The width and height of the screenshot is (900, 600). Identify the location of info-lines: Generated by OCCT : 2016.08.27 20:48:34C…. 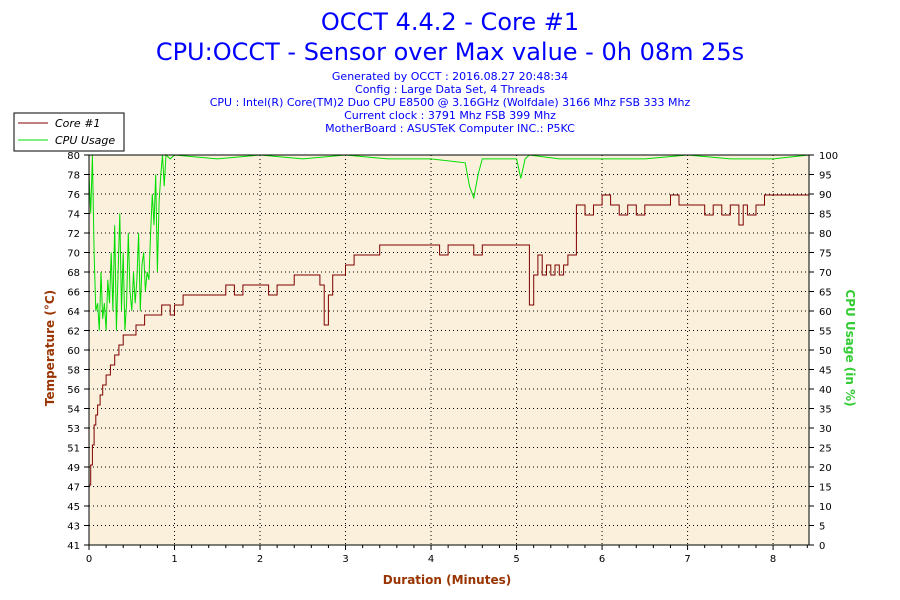
(450, 102).